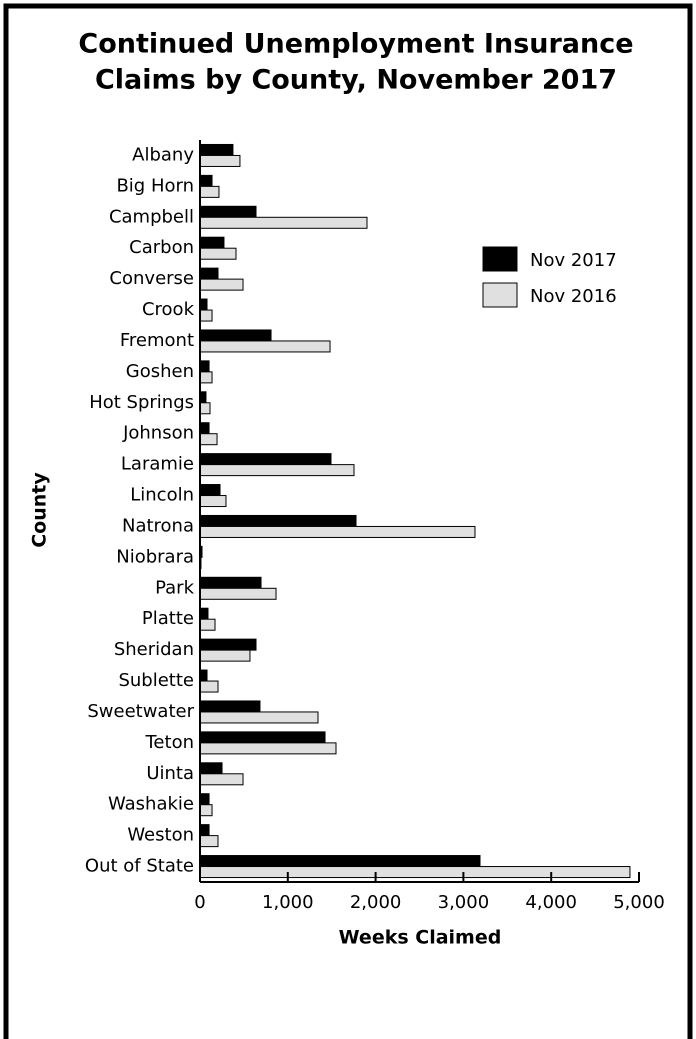 The image size is (696, 1039). What do you see at coordinates (158, 433) in the screenshot?
I see `y-tick-label: Johnson` at bounding box center [158, 433].